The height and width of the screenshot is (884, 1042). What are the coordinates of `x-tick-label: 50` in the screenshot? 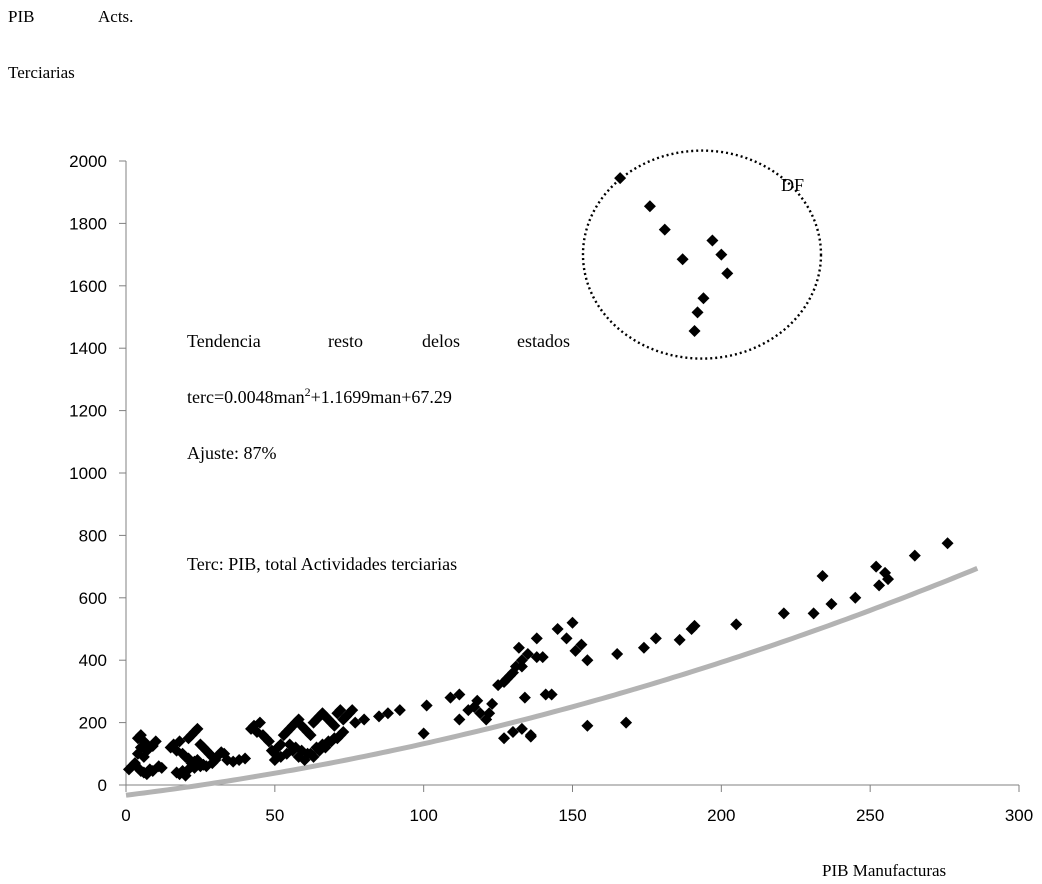 It's located at (274, 815).